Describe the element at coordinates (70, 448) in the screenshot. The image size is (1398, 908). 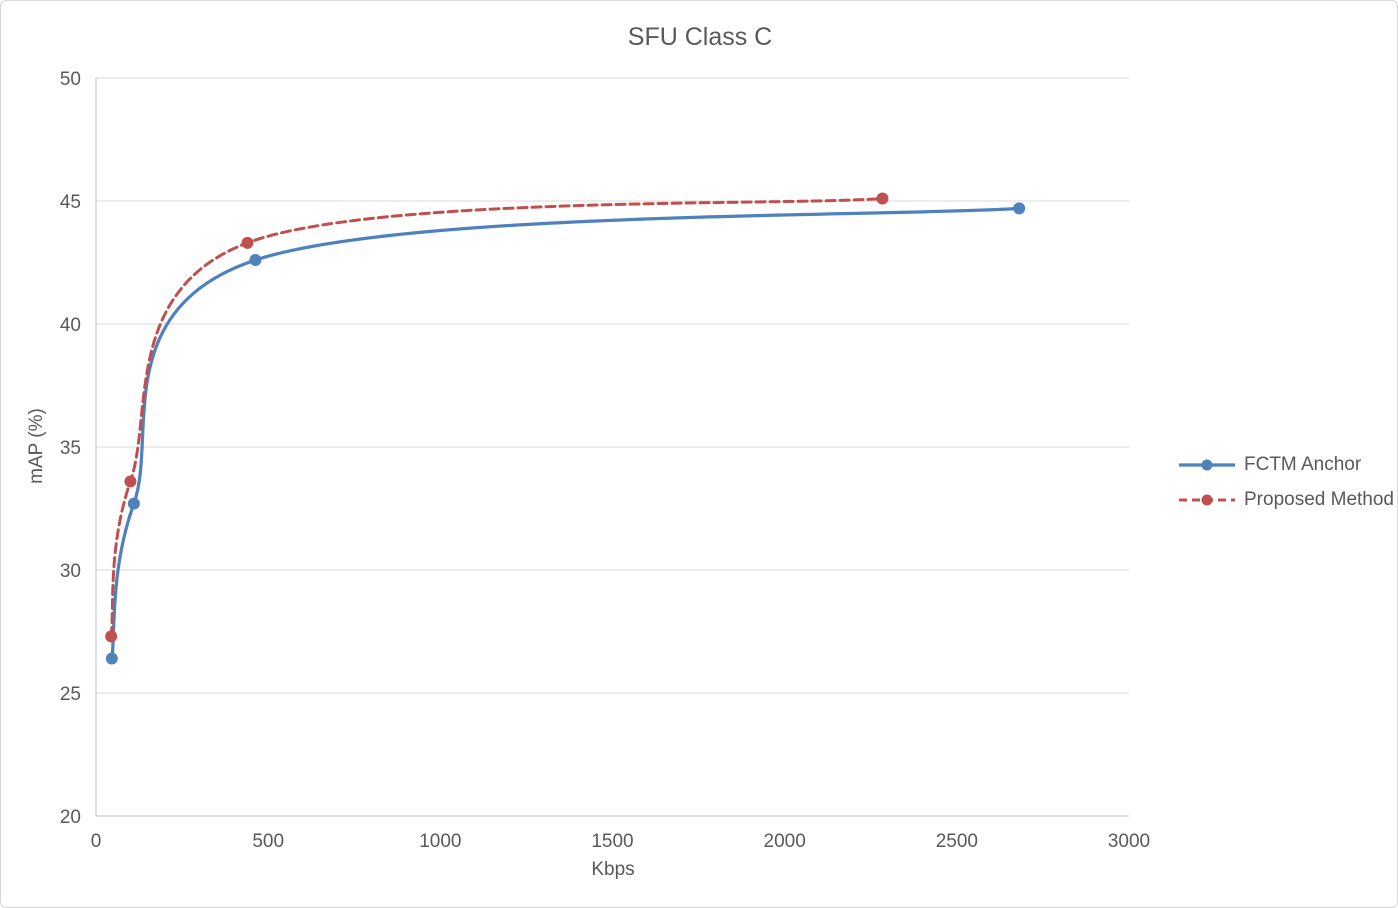
I see `y-tick-label-35: 35` at that location.